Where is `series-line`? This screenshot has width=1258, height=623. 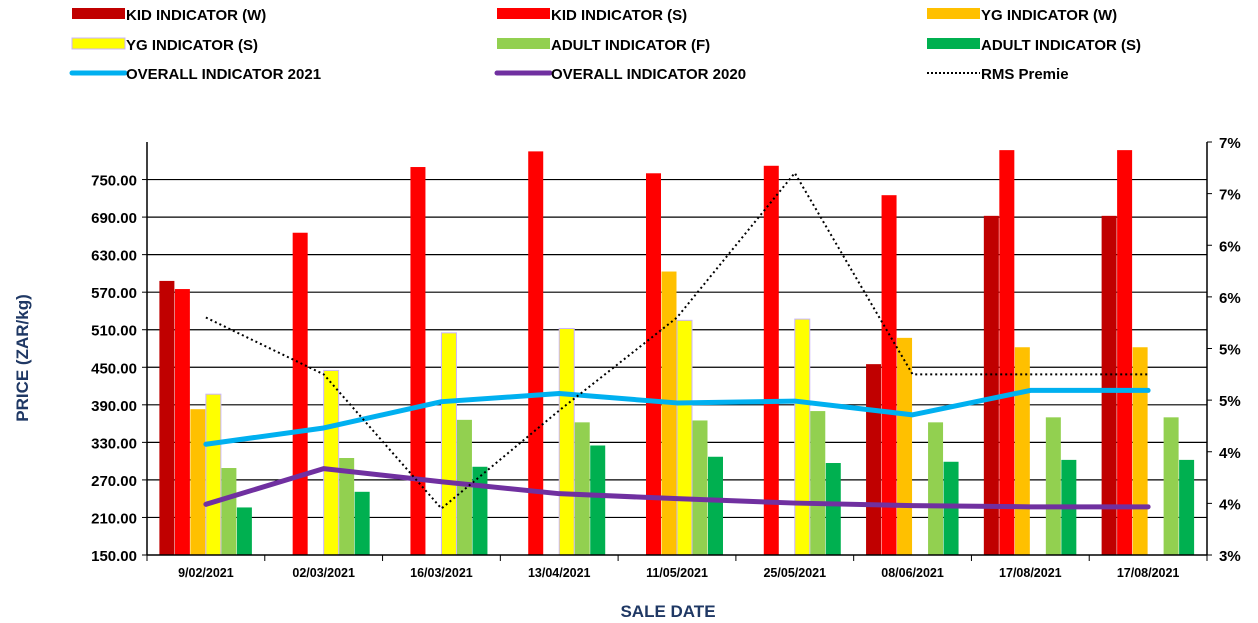
series-line is located at coordinates (677, 488).